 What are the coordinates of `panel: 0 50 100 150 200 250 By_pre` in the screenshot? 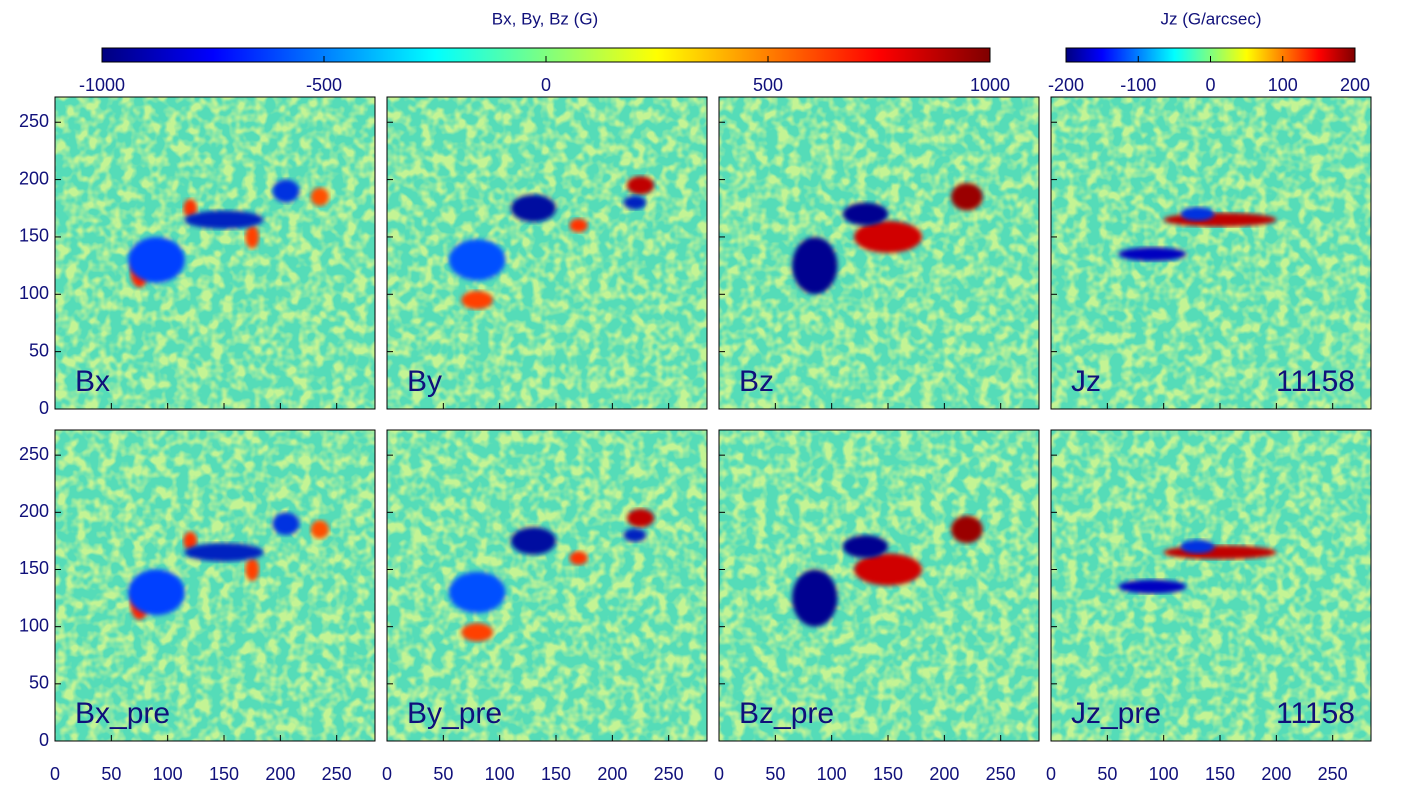 It's located at (545, 606).